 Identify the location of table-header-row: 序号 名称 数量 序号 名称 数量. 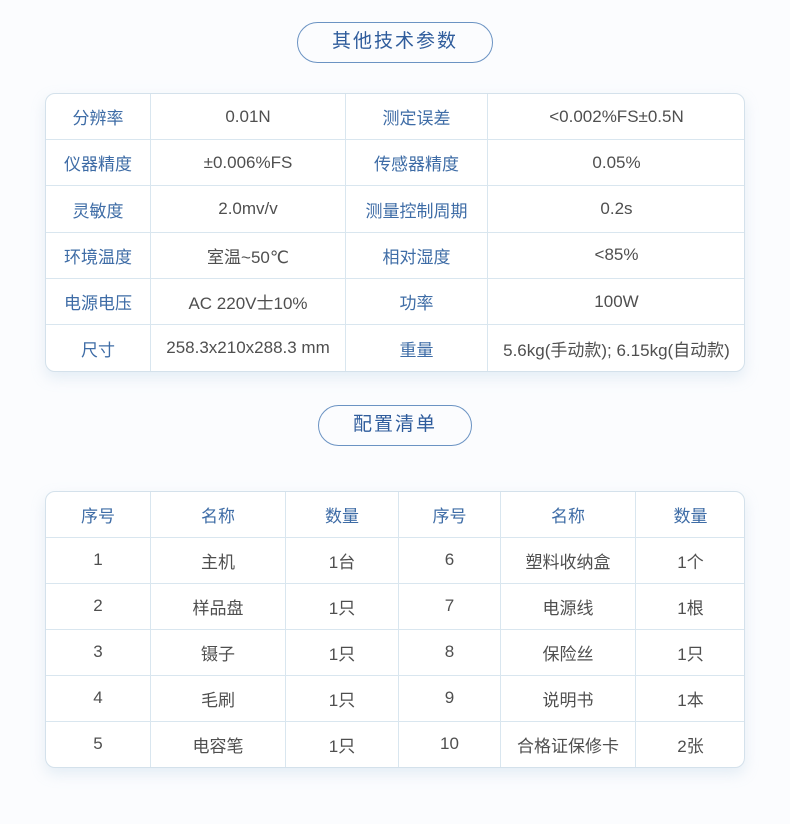
(395, 514).